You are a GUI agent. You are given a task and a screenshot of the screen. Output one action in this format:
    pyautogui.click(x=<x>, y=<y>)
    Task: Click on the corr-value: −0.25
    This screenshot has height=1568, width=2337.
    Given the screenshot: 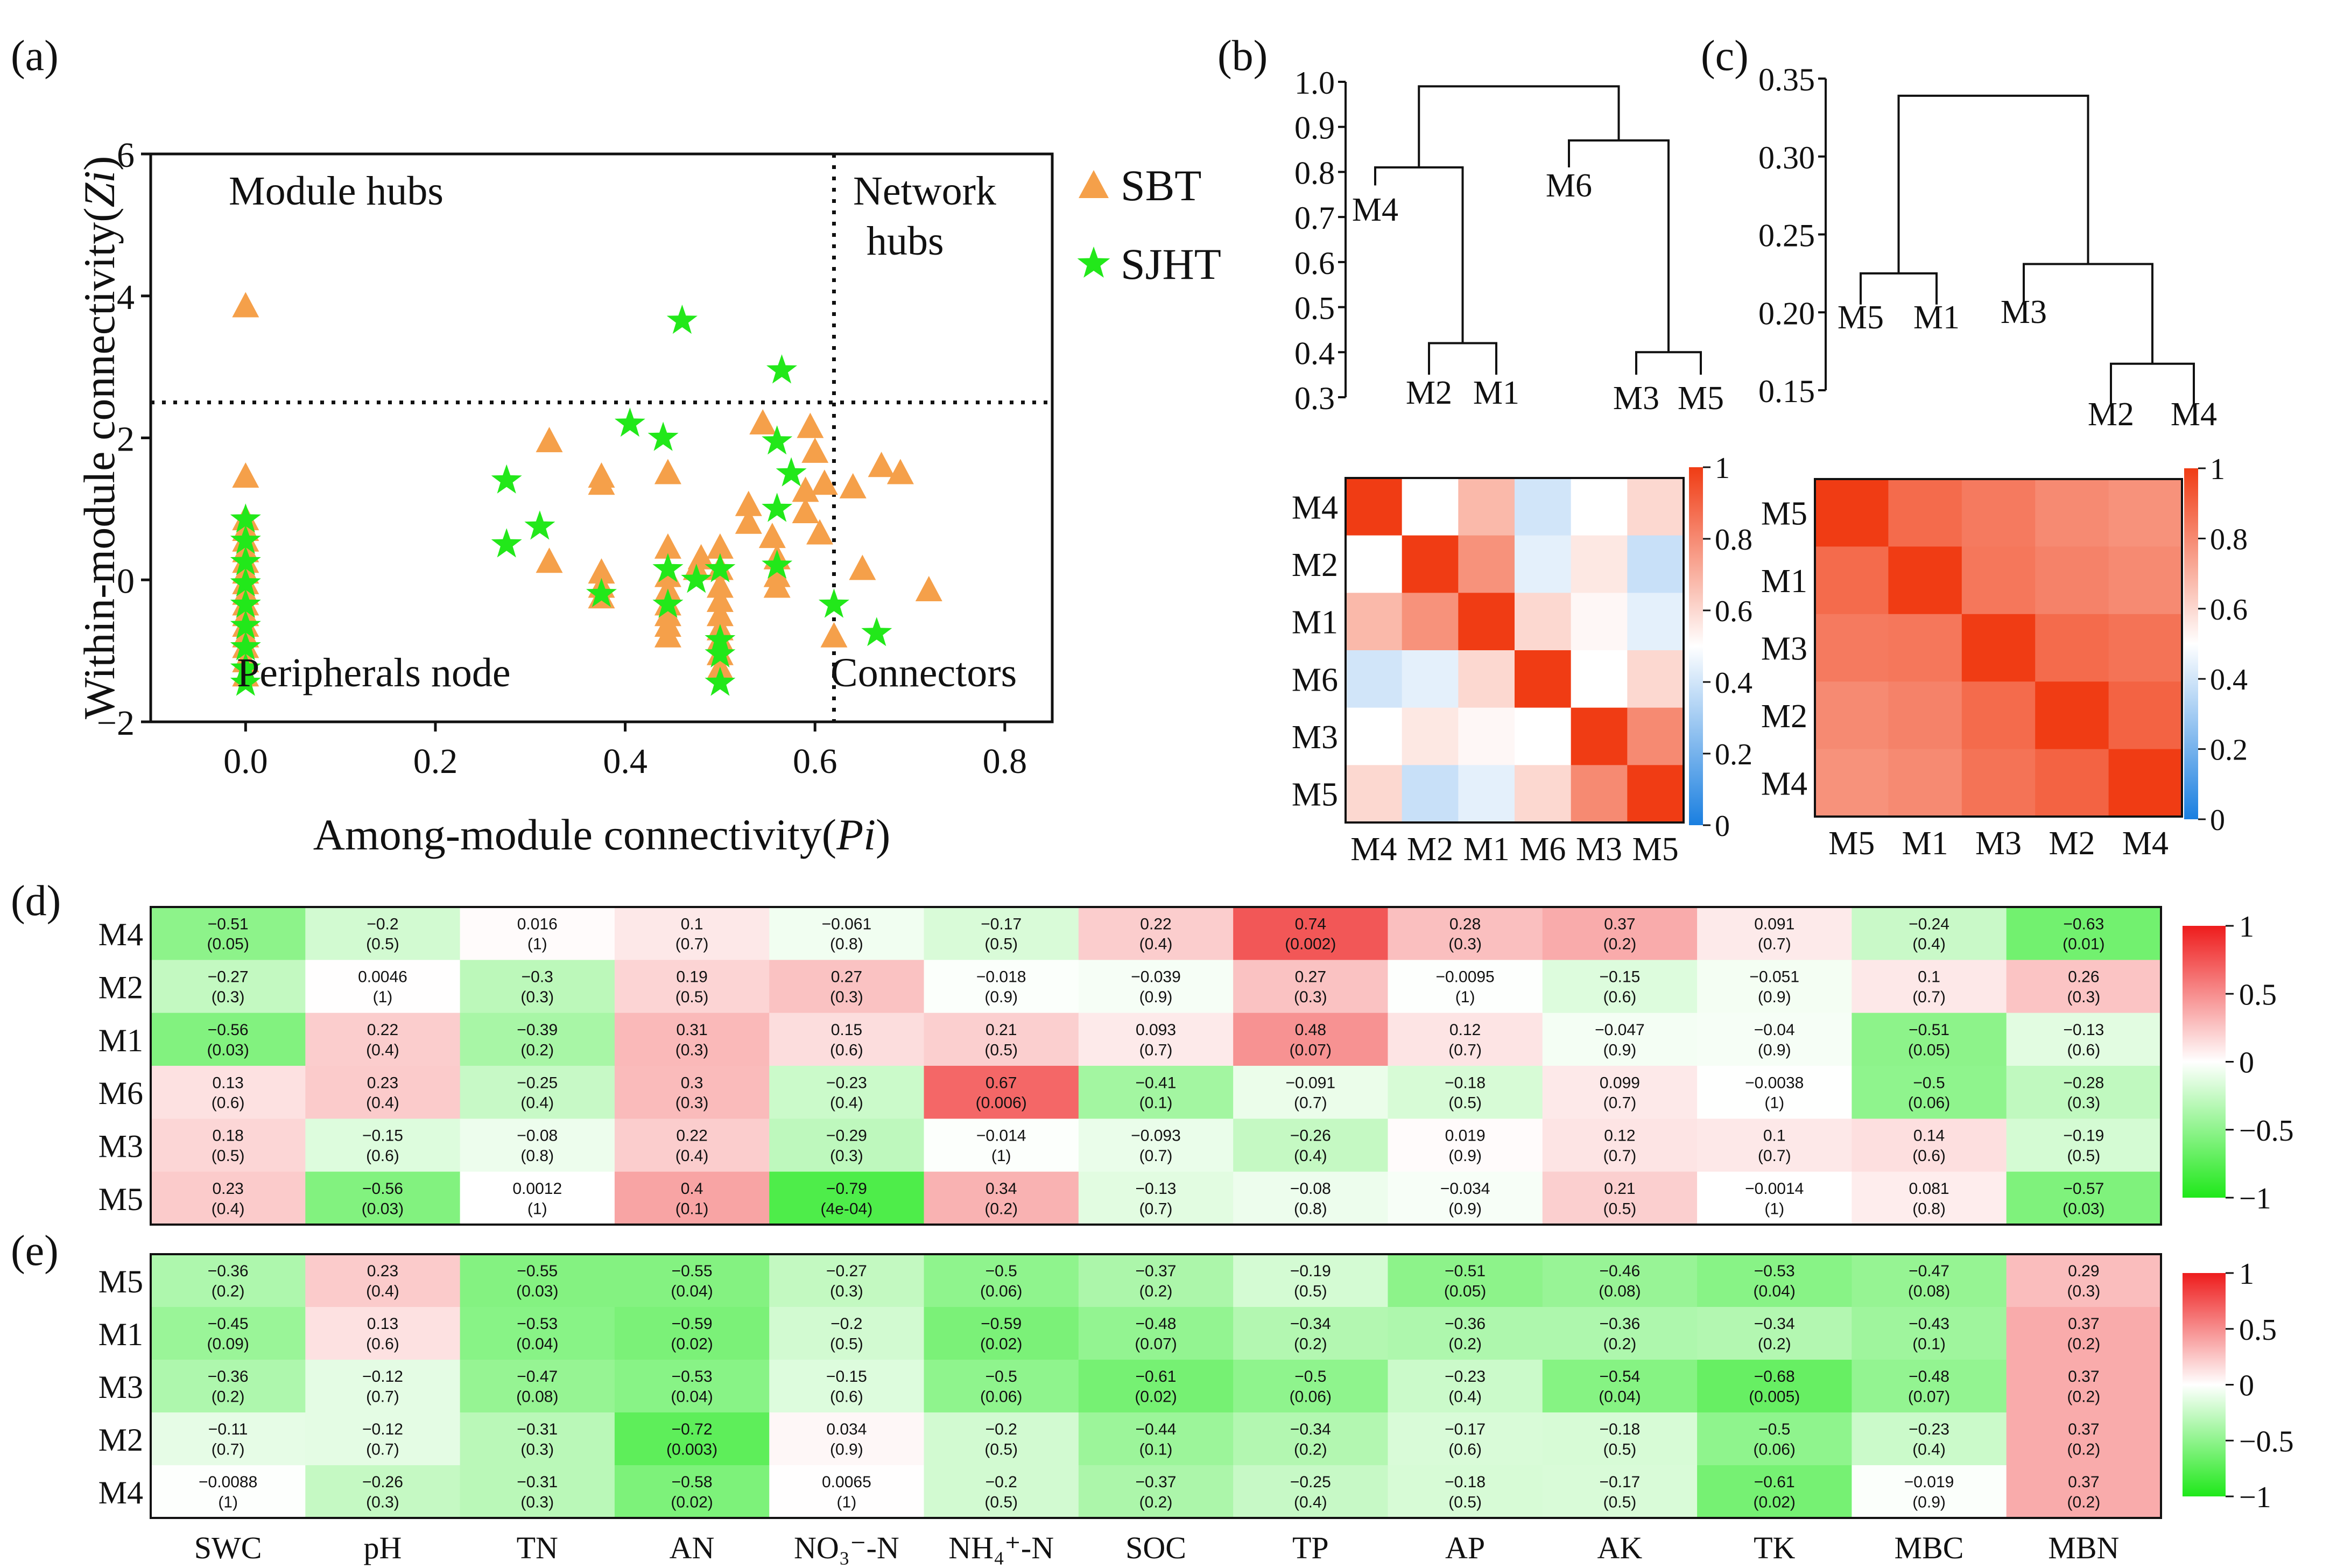 What is the action you would take?
    pyautogui.click(x=1310, y=1482)
    